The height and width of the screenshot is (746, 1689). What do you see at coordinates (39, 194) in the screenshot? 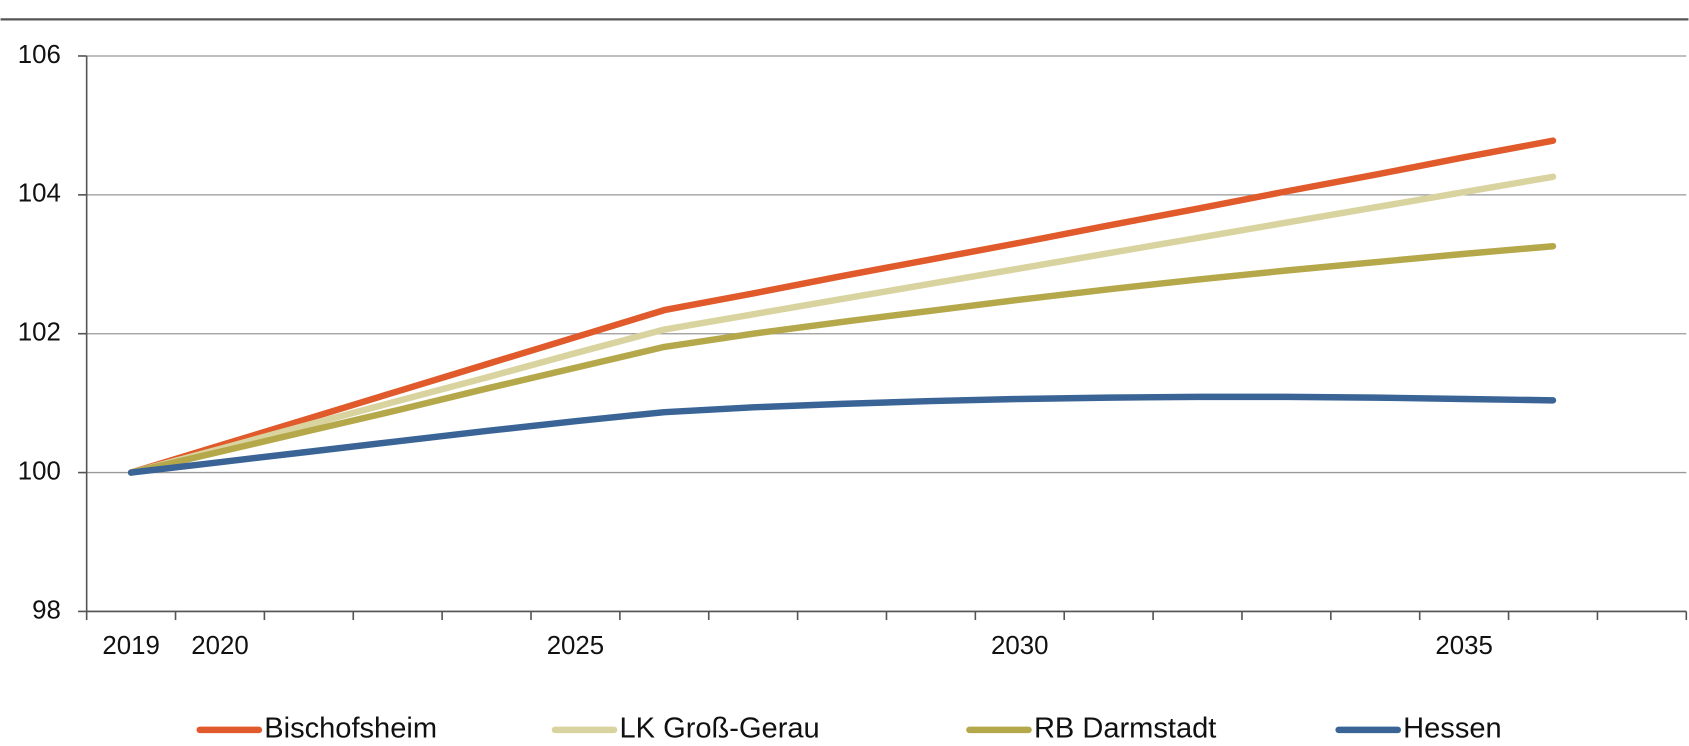
I see `y-tick-label: 104` at bounding box center [39, 194].